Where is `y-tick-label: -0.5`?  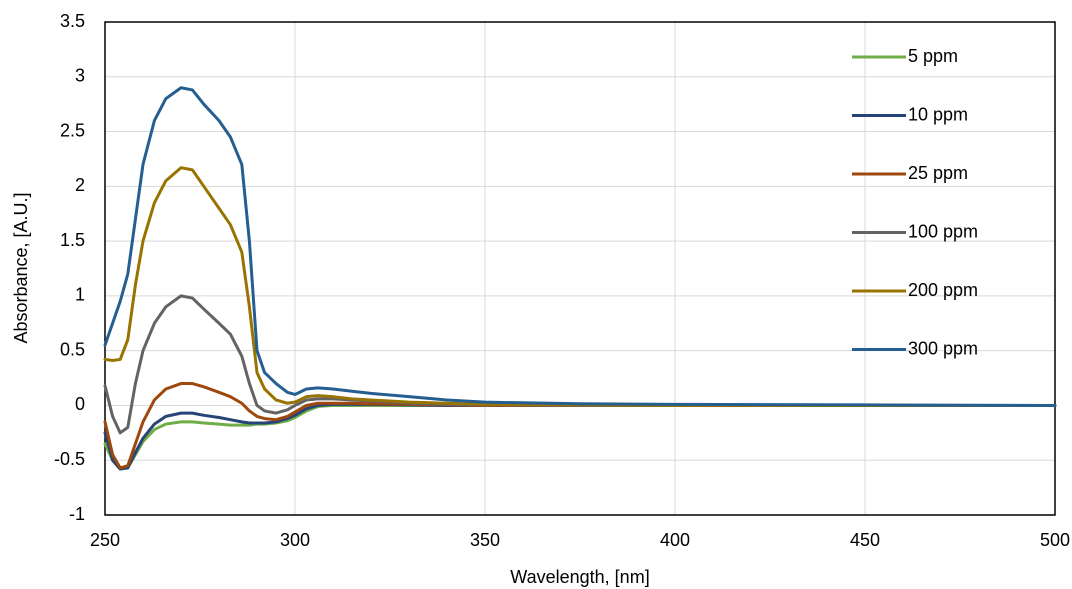 y-tick-label: -0.5 is located at coordinates (69, 459).